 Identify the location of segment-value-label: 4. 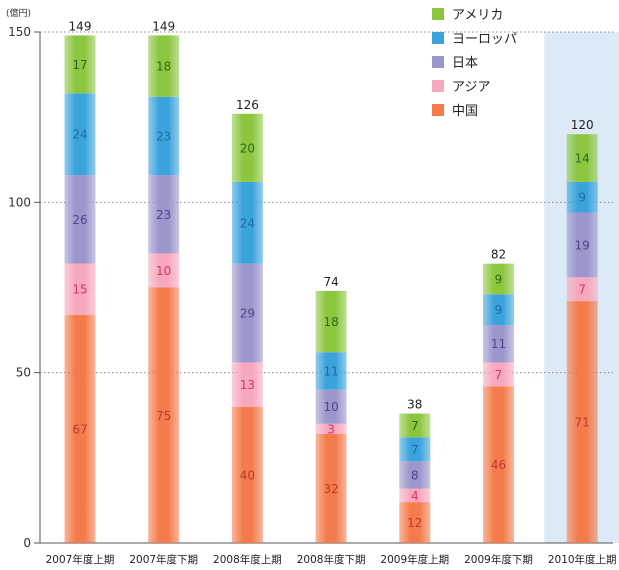
(415, 496).